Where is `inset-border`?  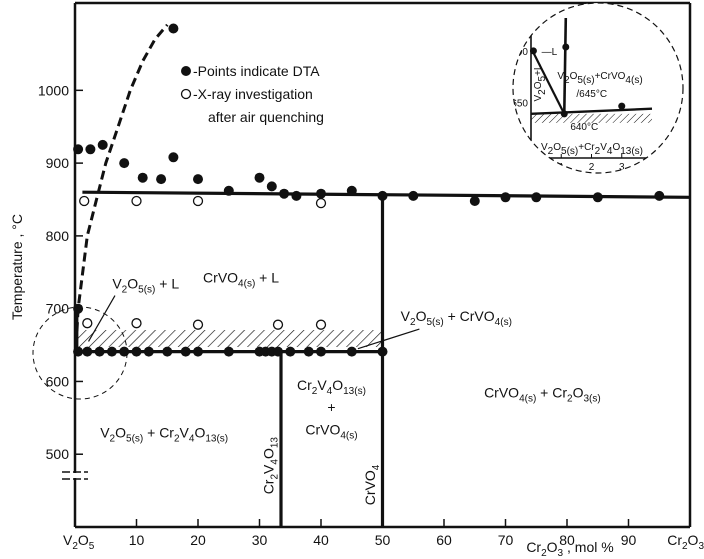 inset-border is located at coordinates (598, 88).